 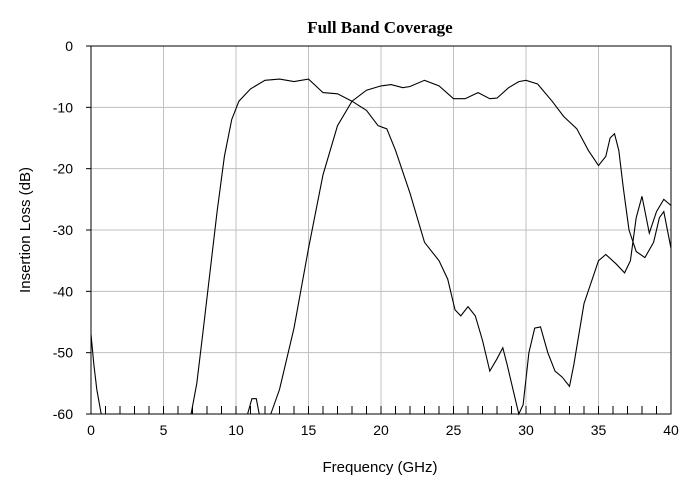 I want to click on y-tick-label: -10, so click(x=63, y=107).